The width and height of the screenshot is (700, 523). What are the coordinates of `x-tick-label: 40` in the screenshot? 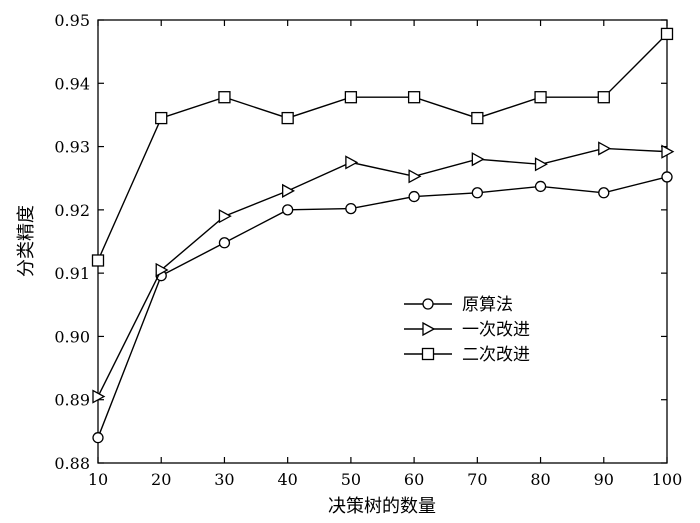 It's located at (287, 479).